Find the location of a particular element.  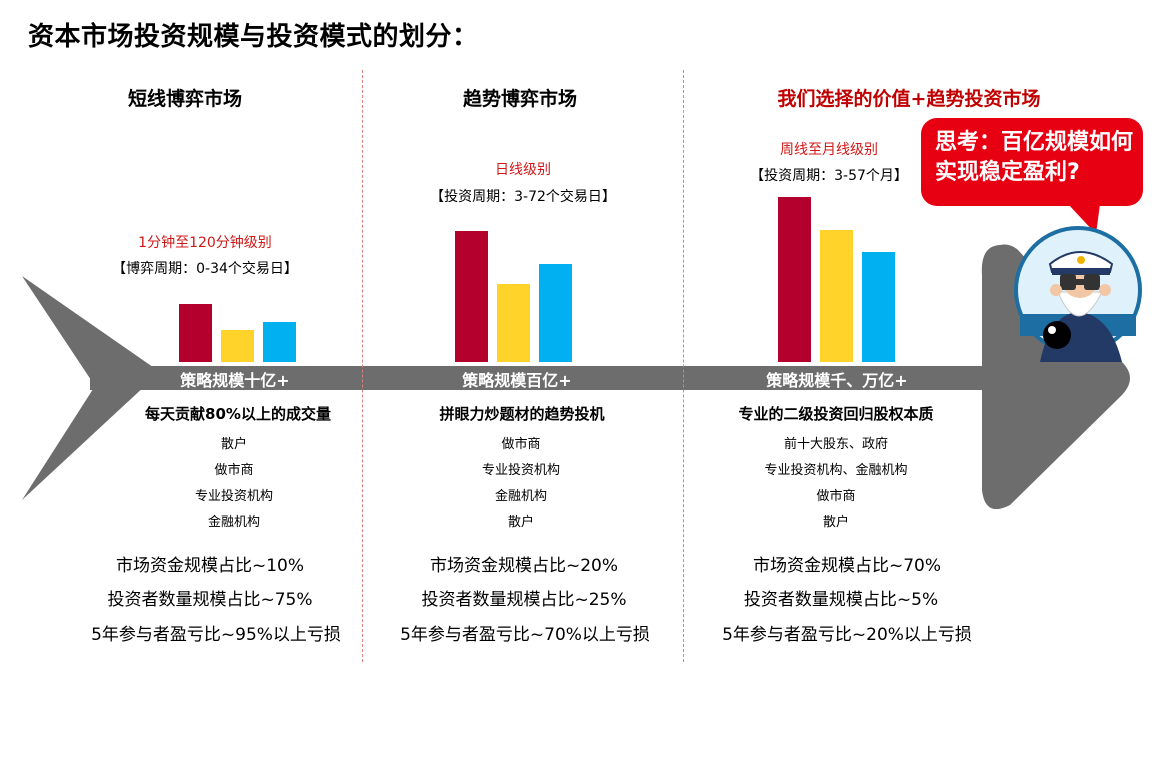

fish-eye is located at coordinates (1057, 335).